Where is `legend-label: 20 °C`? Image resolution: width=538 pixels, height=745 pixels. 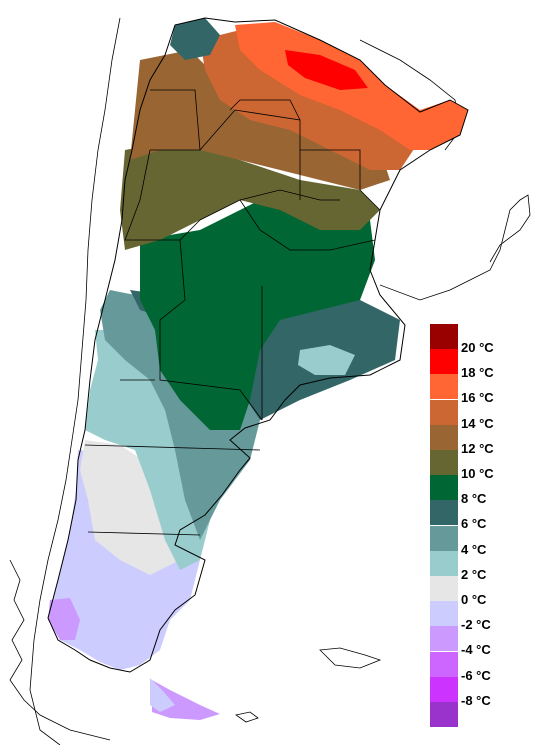 legend-label: 20 °C is located at coordinates (477, 347).